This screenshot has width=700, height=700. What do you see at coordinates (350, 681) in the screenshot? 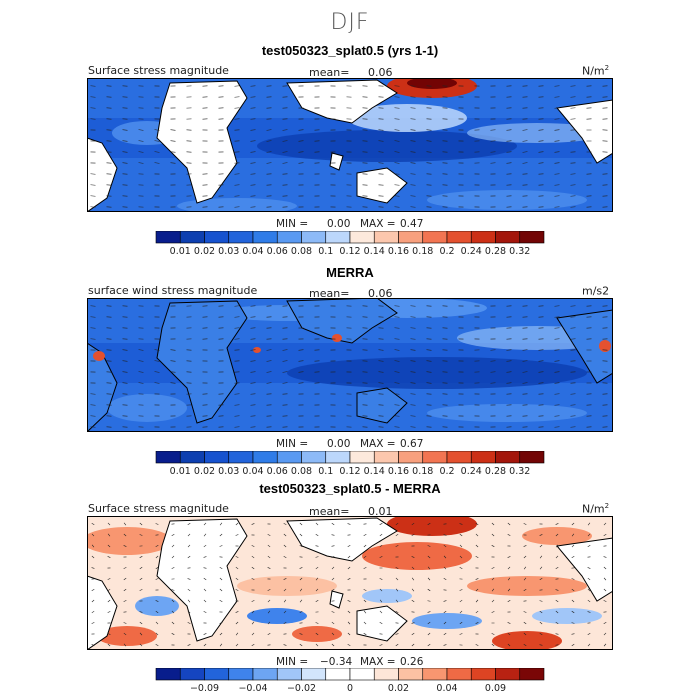
I see `panel-3-colorbar: −0.09 −0.04 −0.02 0 0.02 0.04 0.09` at bounding box center [350, 681].